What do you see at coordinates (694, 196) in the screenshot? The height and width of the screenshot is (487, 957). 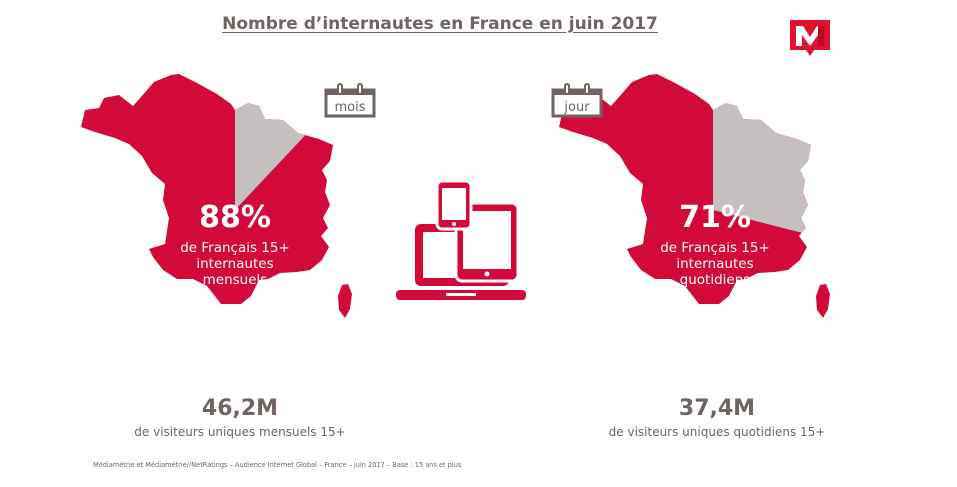 I see `france-map-daily` at bounding box center [694, 196].